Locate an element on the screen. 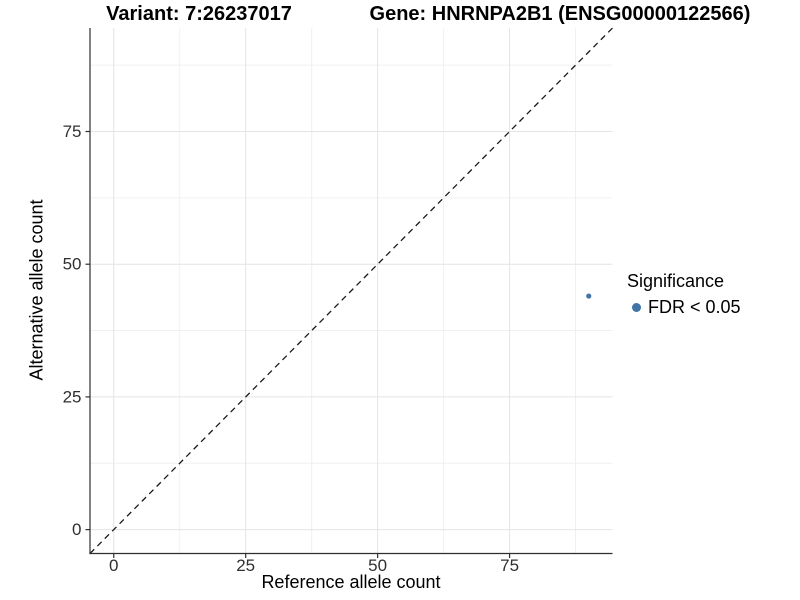 The image size is (800, 600). variant-title: Variant: 7:26237017 is located at coordinates (199, 14).